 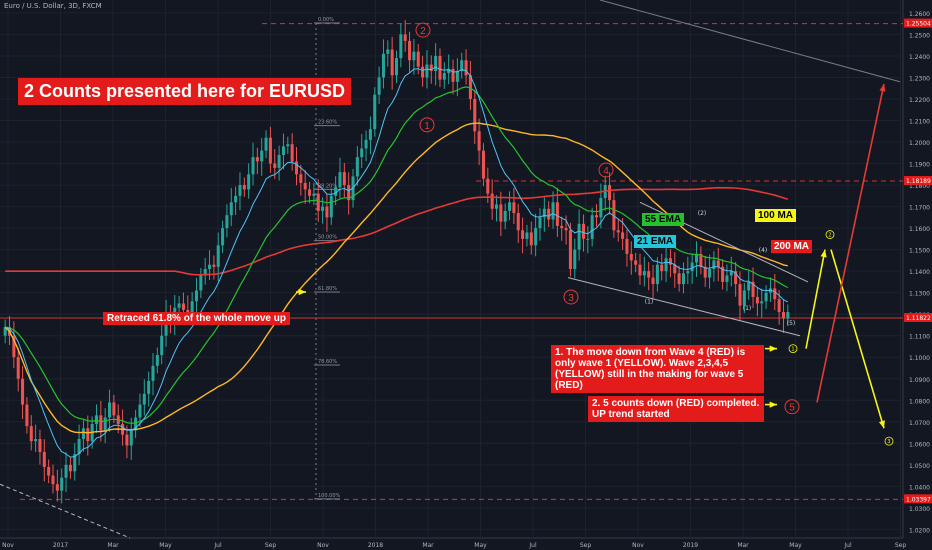 I want to click on price-label: 1.03397, so click(x=918, y=499).